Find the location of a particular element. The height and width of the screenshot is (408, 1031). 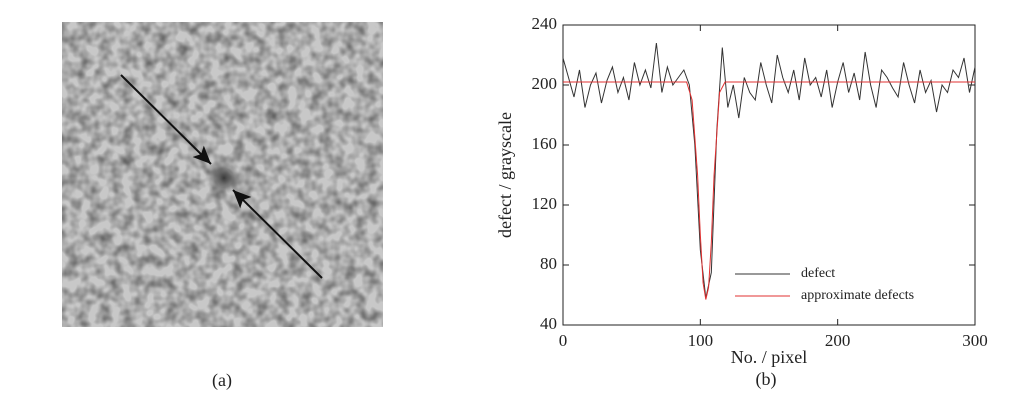

y-tick-label: 160 is located at coordinates (545, 143).